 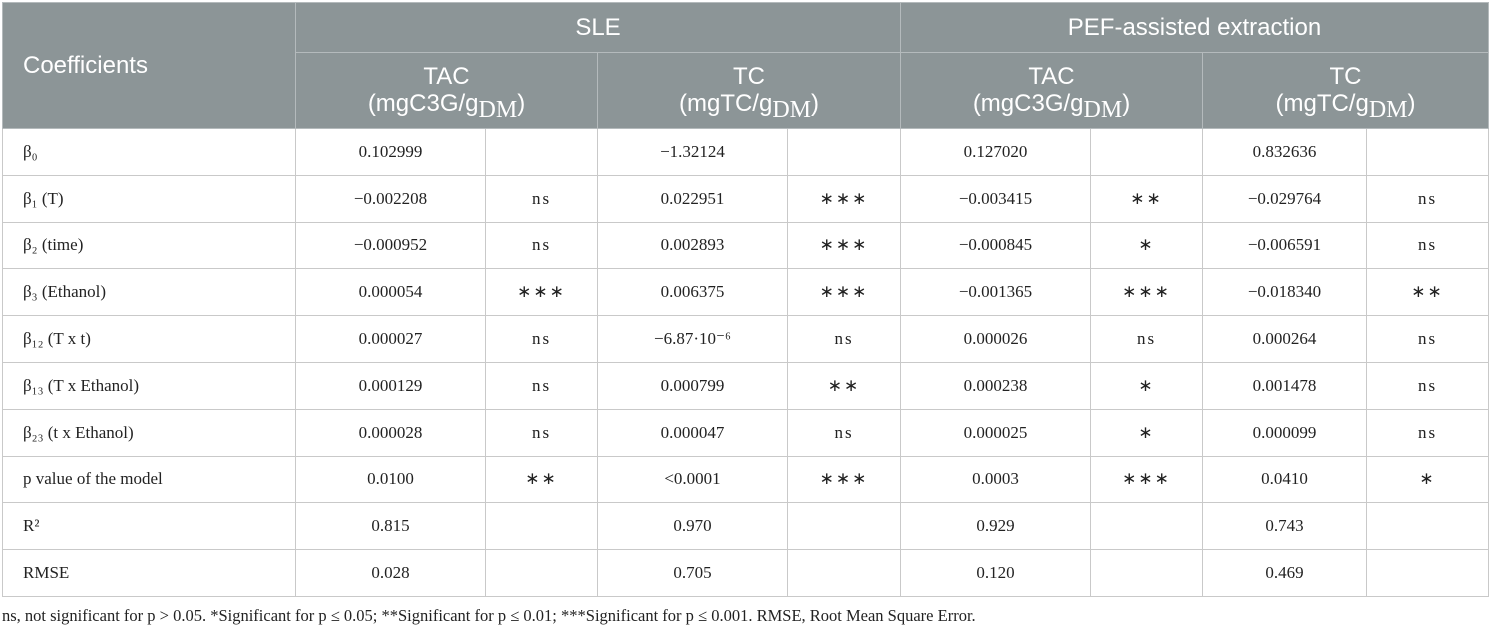 I want to click on row-label: RMSE, so click(x=149, y=573).